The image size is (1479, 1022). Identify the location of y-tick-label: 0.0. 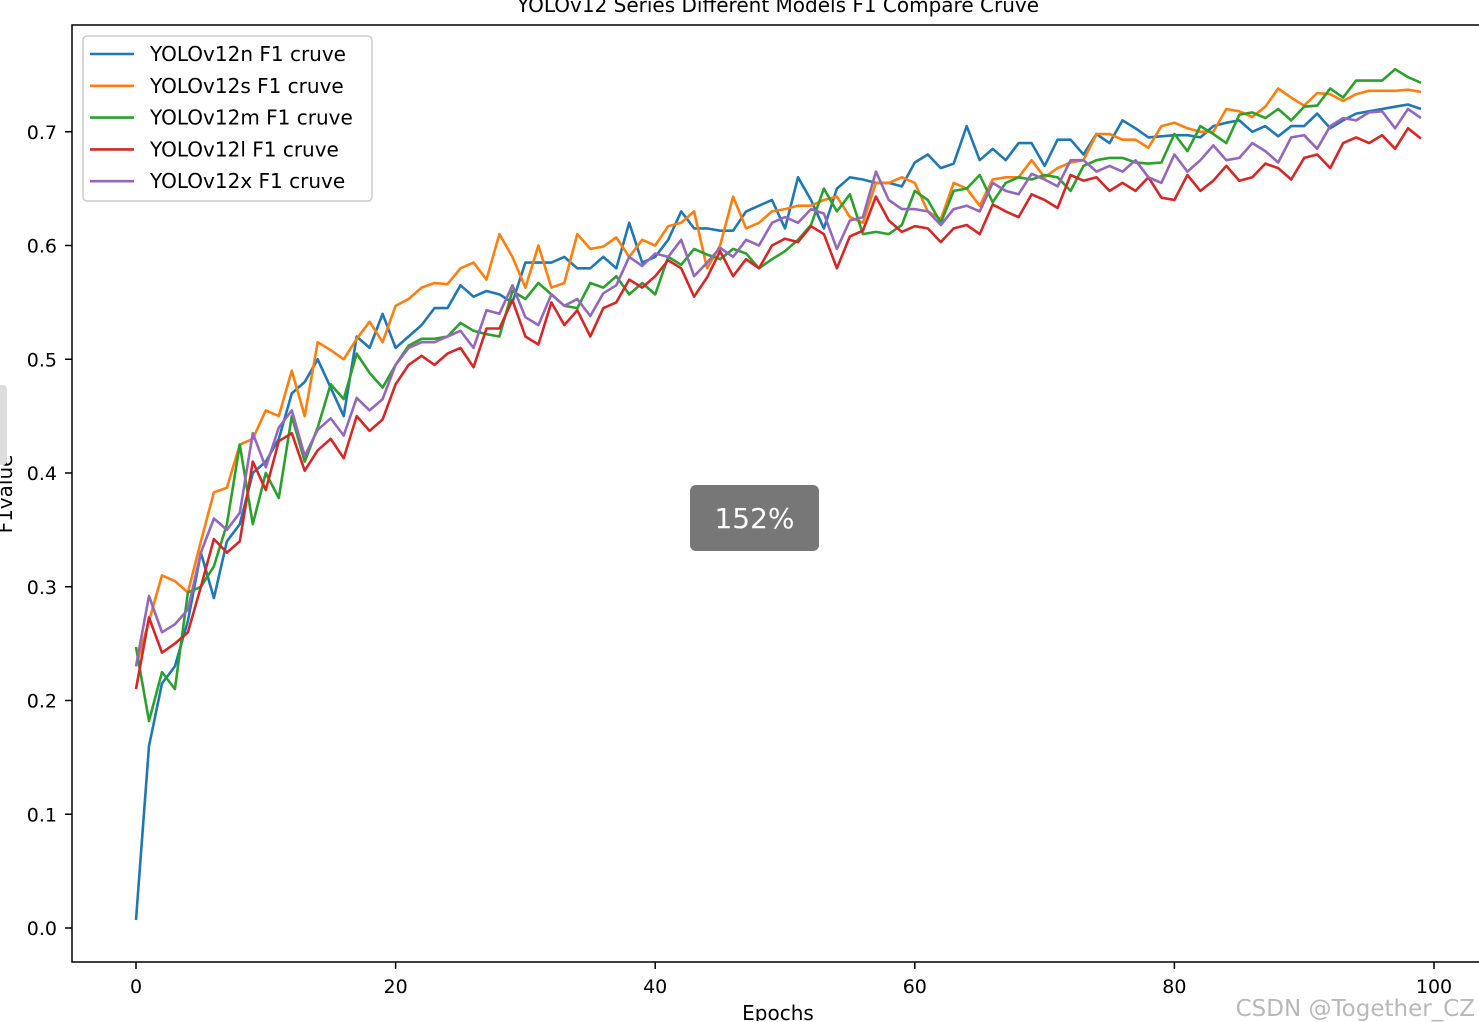
(42, 929).